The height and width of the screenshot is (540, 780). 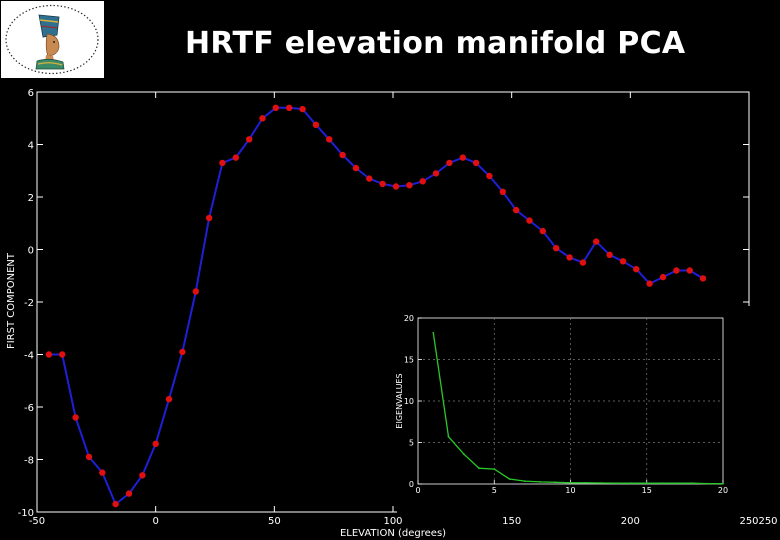 What do you see at coordinates (11, 300) in the screenshot?
I see `main-y-axis-label: FIRST COMPONENT` at bounding box center [11, 300].